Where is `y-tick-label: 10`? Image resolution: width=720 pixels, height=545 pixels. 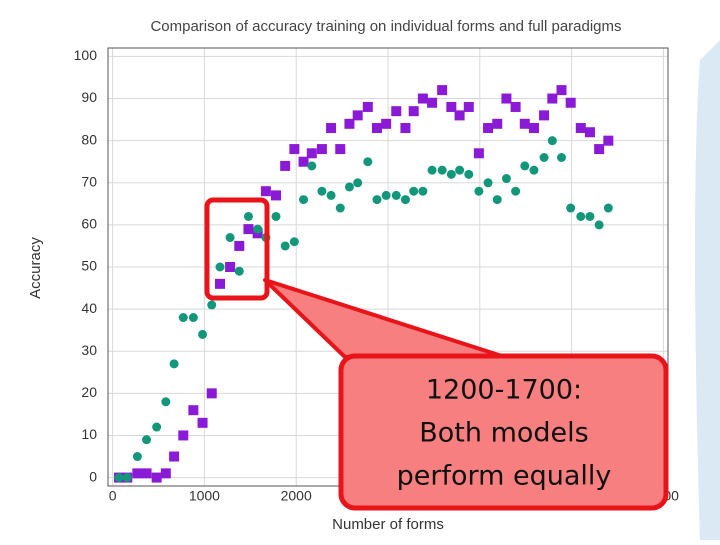
y-tick-label: 10 is located at coordinates (89, 434).